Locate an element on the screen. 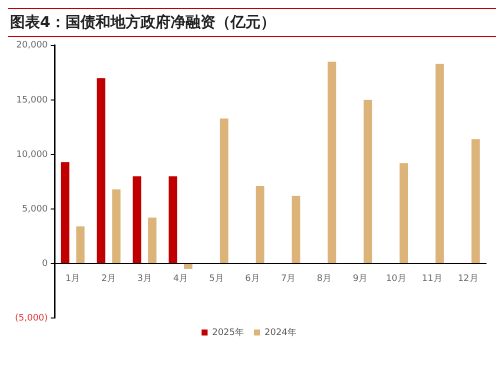  y-tick-label: 0 is located at coordinates (45, 263).